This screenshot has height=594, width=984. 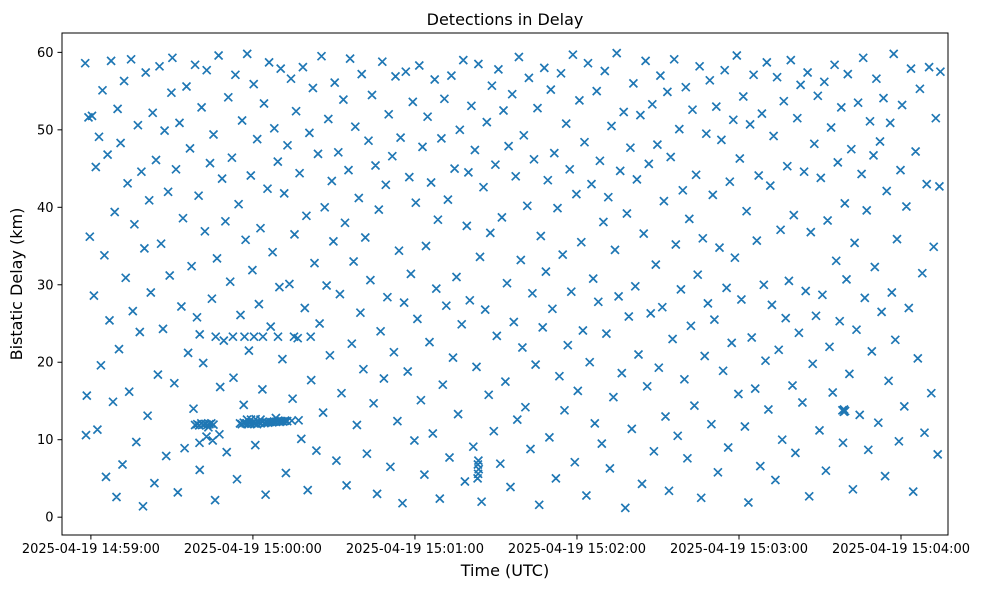 I want to click on x-tick-label: 2025-04-19 15:02:00, so click(x=577, y=549).